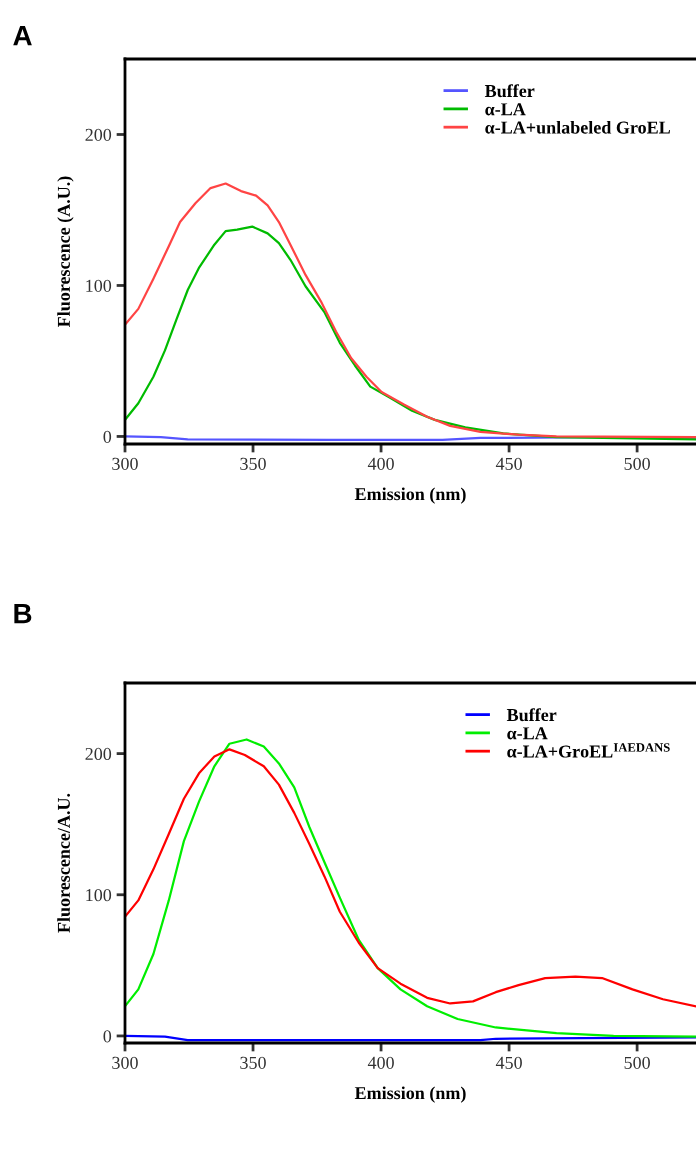 This screenshot has height=1158, width=696. I want to click on y-axis-title: Fluorescence (A.U.), so click(65, 251).